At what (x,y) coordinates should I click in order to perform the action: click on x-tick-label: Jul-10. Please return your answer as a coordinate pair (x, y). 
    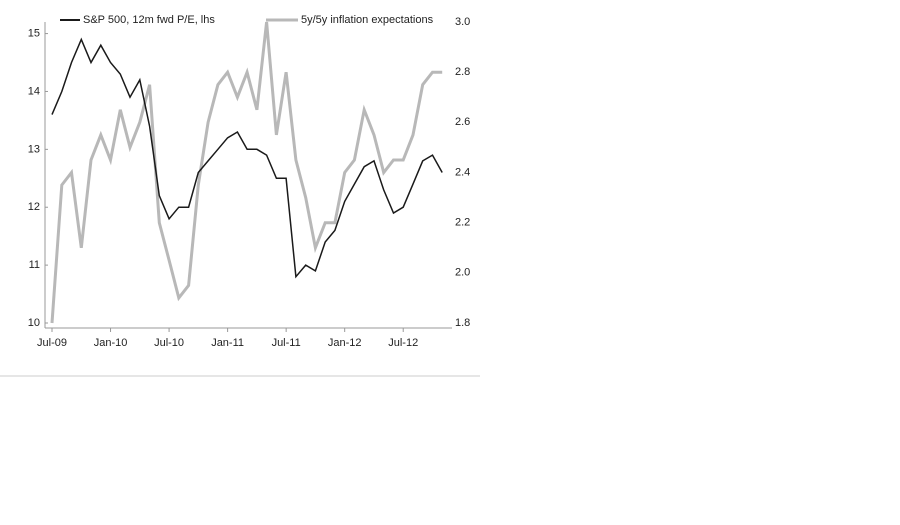
    Looking at the image, I should click on (169, 343).